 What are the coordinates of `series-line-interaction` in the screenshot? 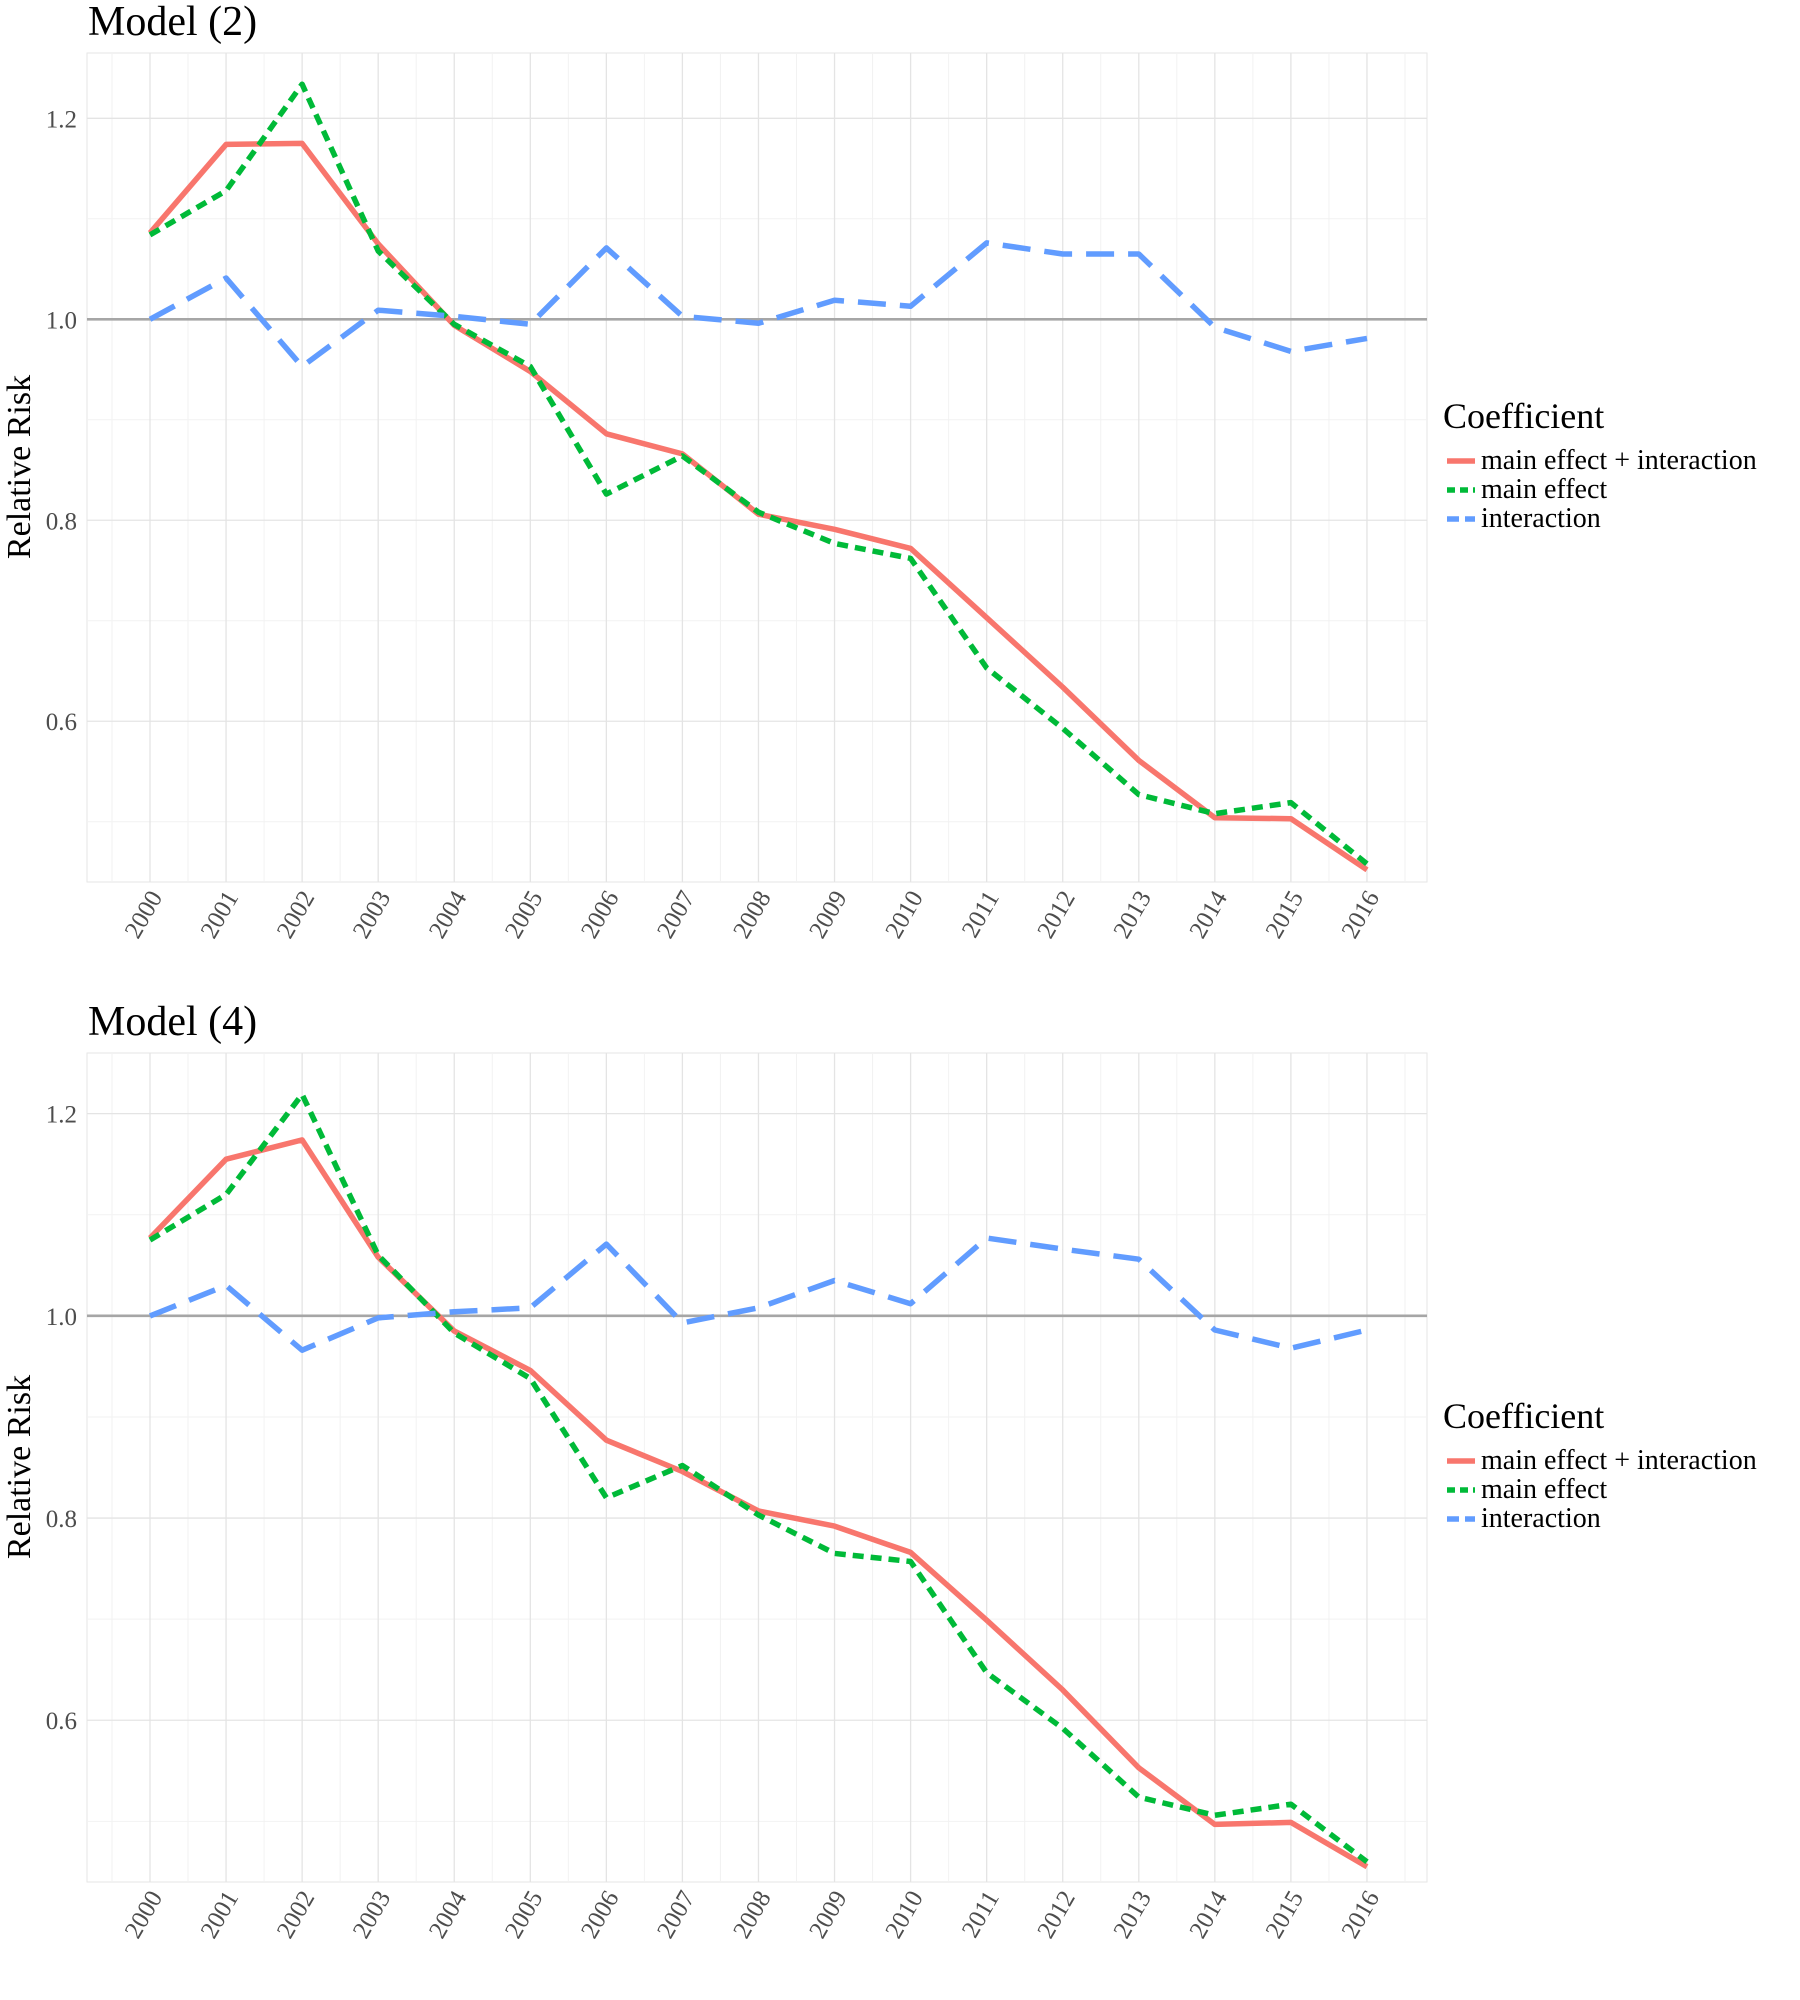 It's located at (758, 1294).